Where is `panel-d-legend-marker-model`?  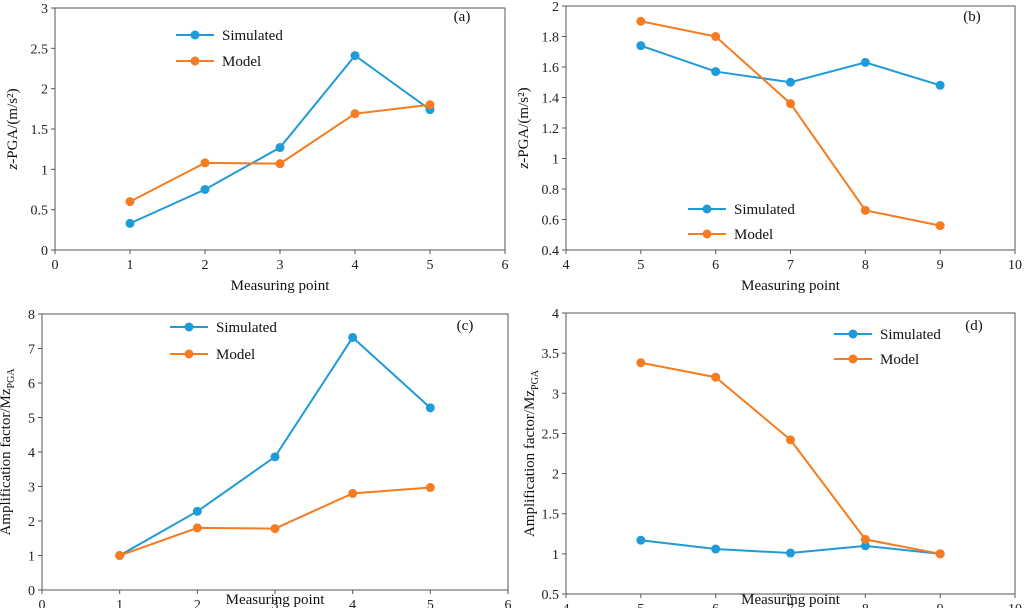 panel-d-legend-marker-model is located at coordinates (853, 359).